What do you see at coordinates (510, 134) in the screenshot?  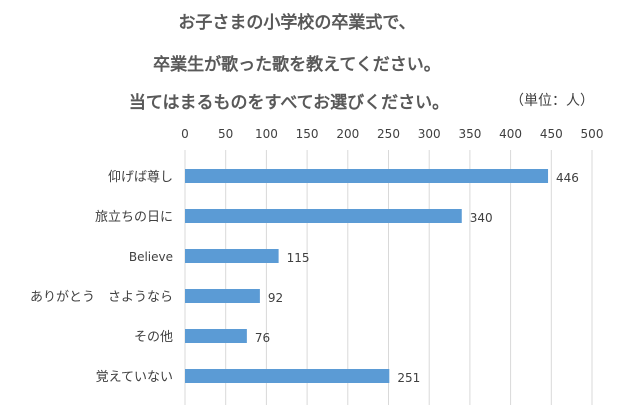 I see `x-tick-label-400: 400` at bounding box center [510, 134].